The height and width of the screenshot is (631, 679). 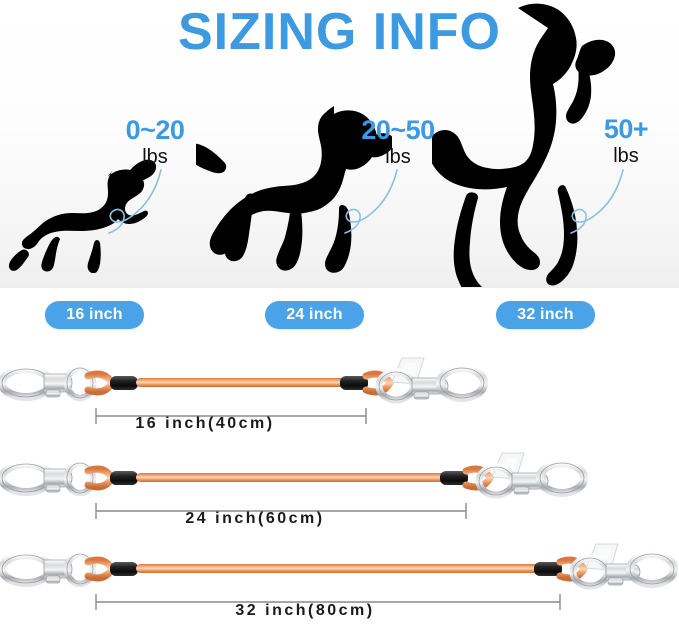 I want to click on size-badge-32: 32 inch, so click(x=545, y=315).